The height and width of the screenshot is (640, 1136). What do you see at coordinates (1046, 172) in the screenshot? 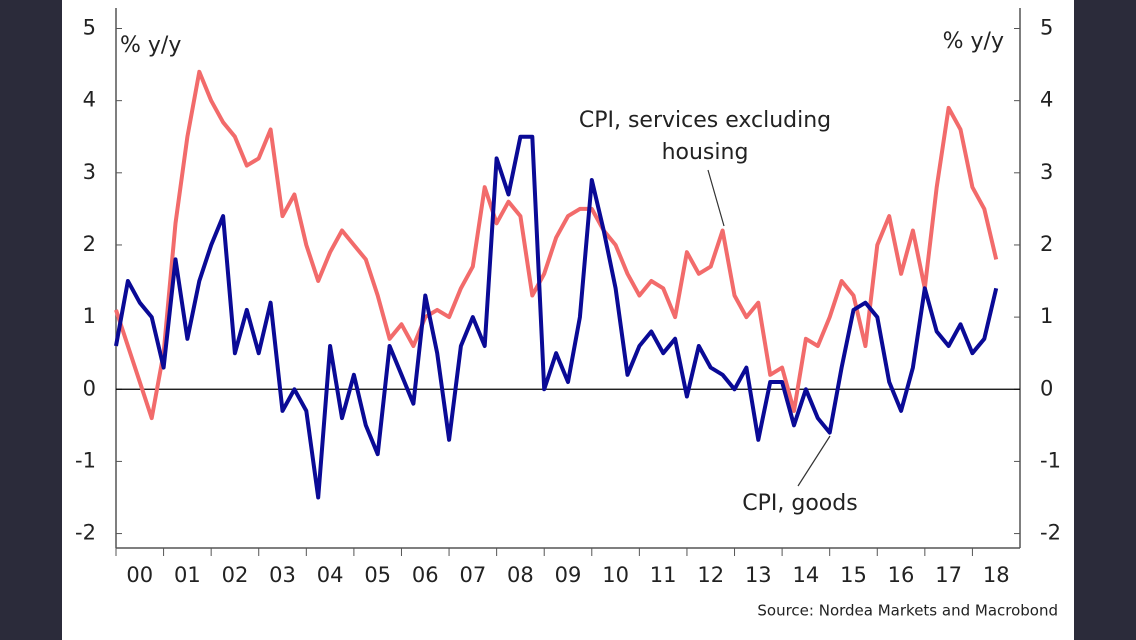
I see `y2-tick-label: 3` at bounding box center [1046, 172].